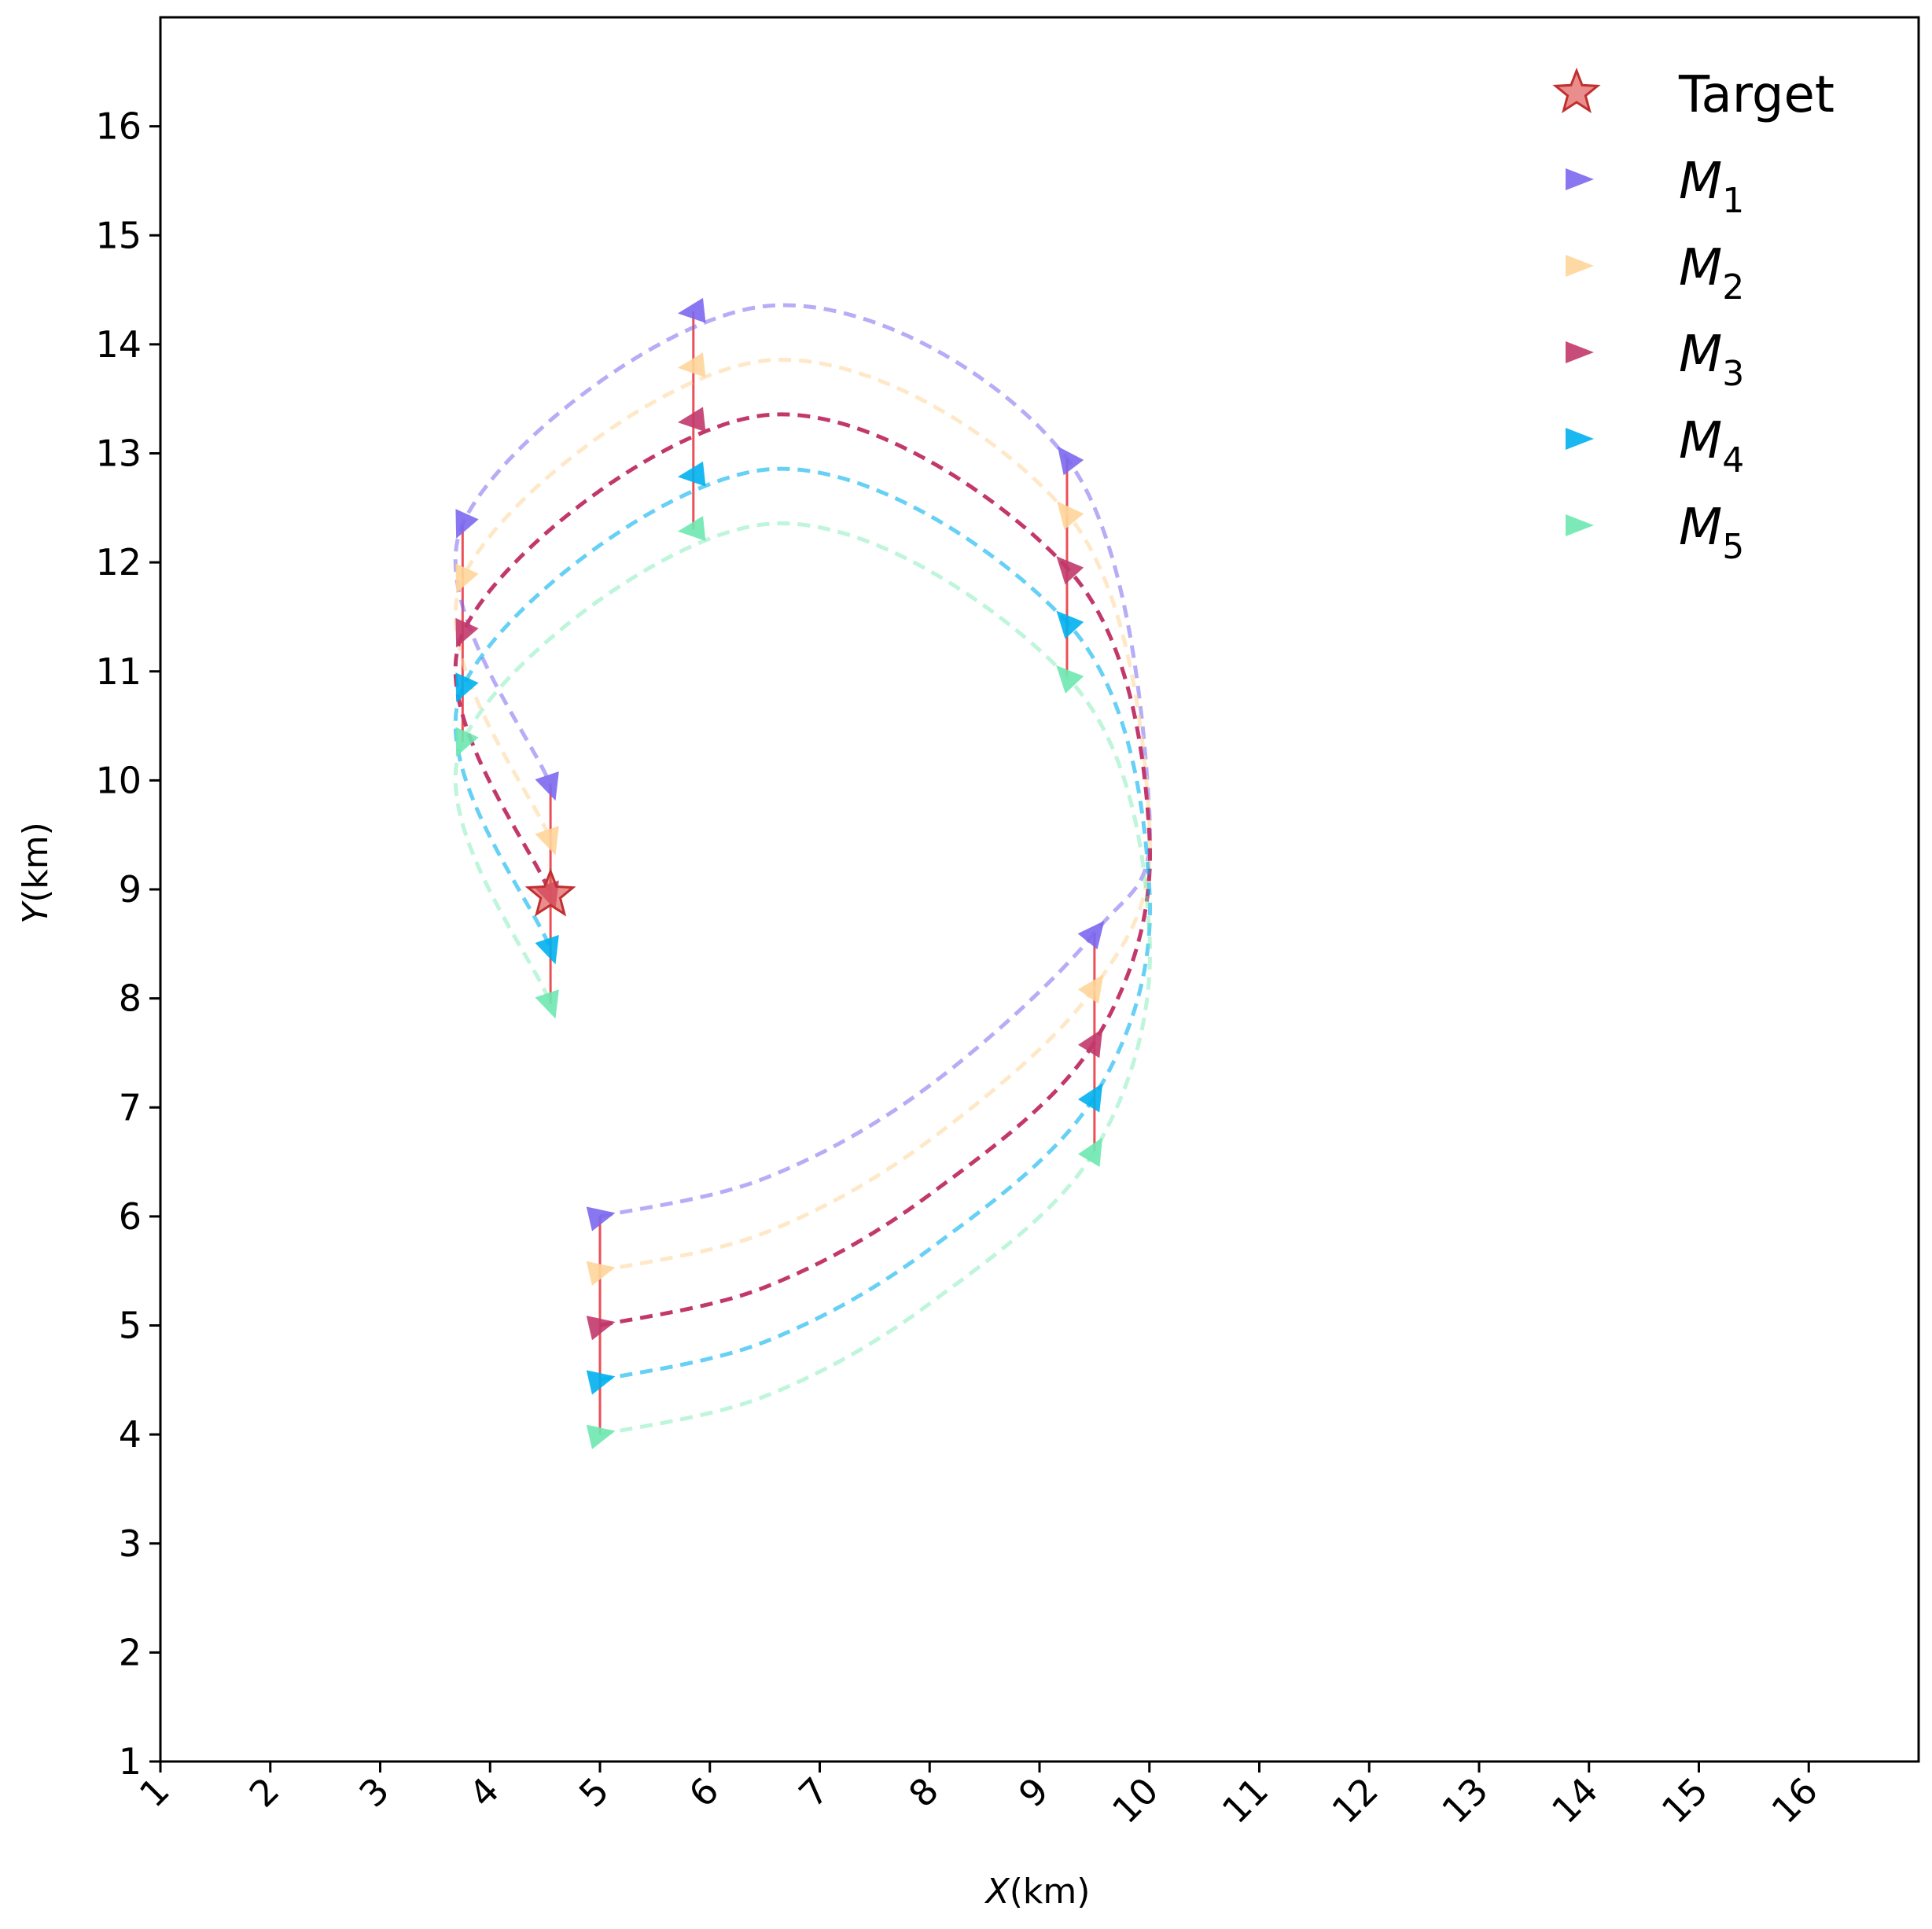 This screenshot has height=1929, width=1932. What do you see at coordinates (1575, 1800) in the screenshot?
I see `x-tick-label: 14` at bounding box center [1575, 1800].